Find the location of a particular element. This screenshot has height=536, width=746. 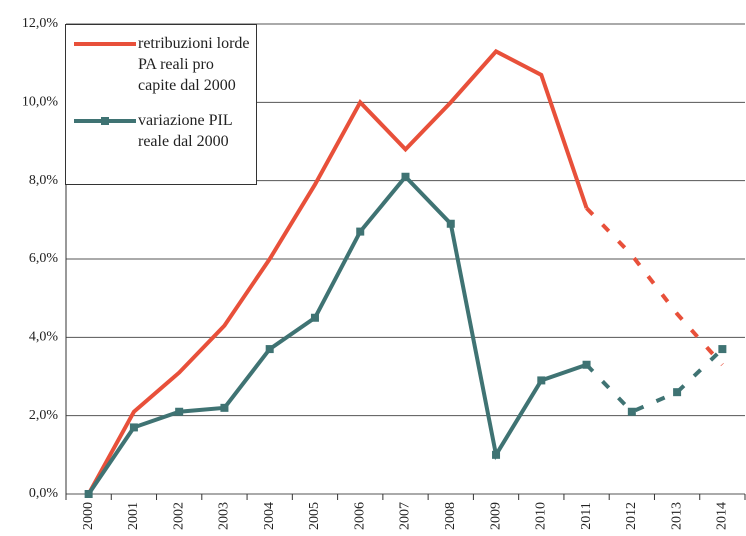

x-tick-label: 2001 is located at coordinates (133, 516).